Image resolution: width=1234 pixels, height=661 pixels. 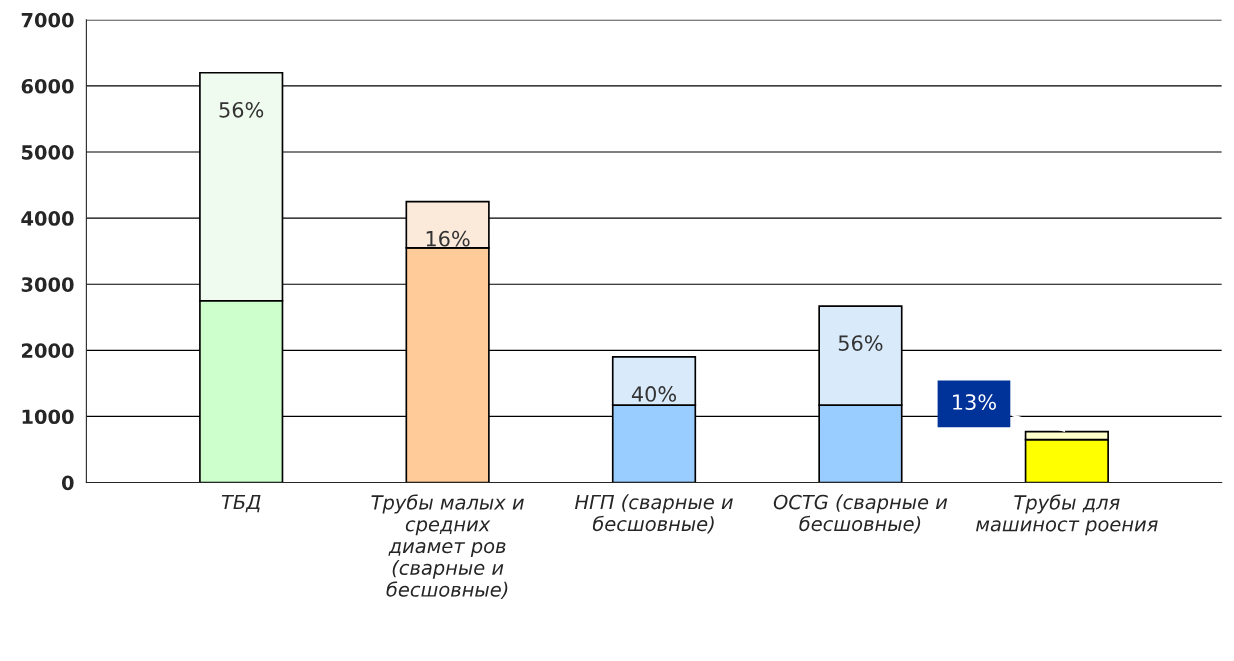 I want to click on y-tick-label: 6000, so click(x=47, y=86).